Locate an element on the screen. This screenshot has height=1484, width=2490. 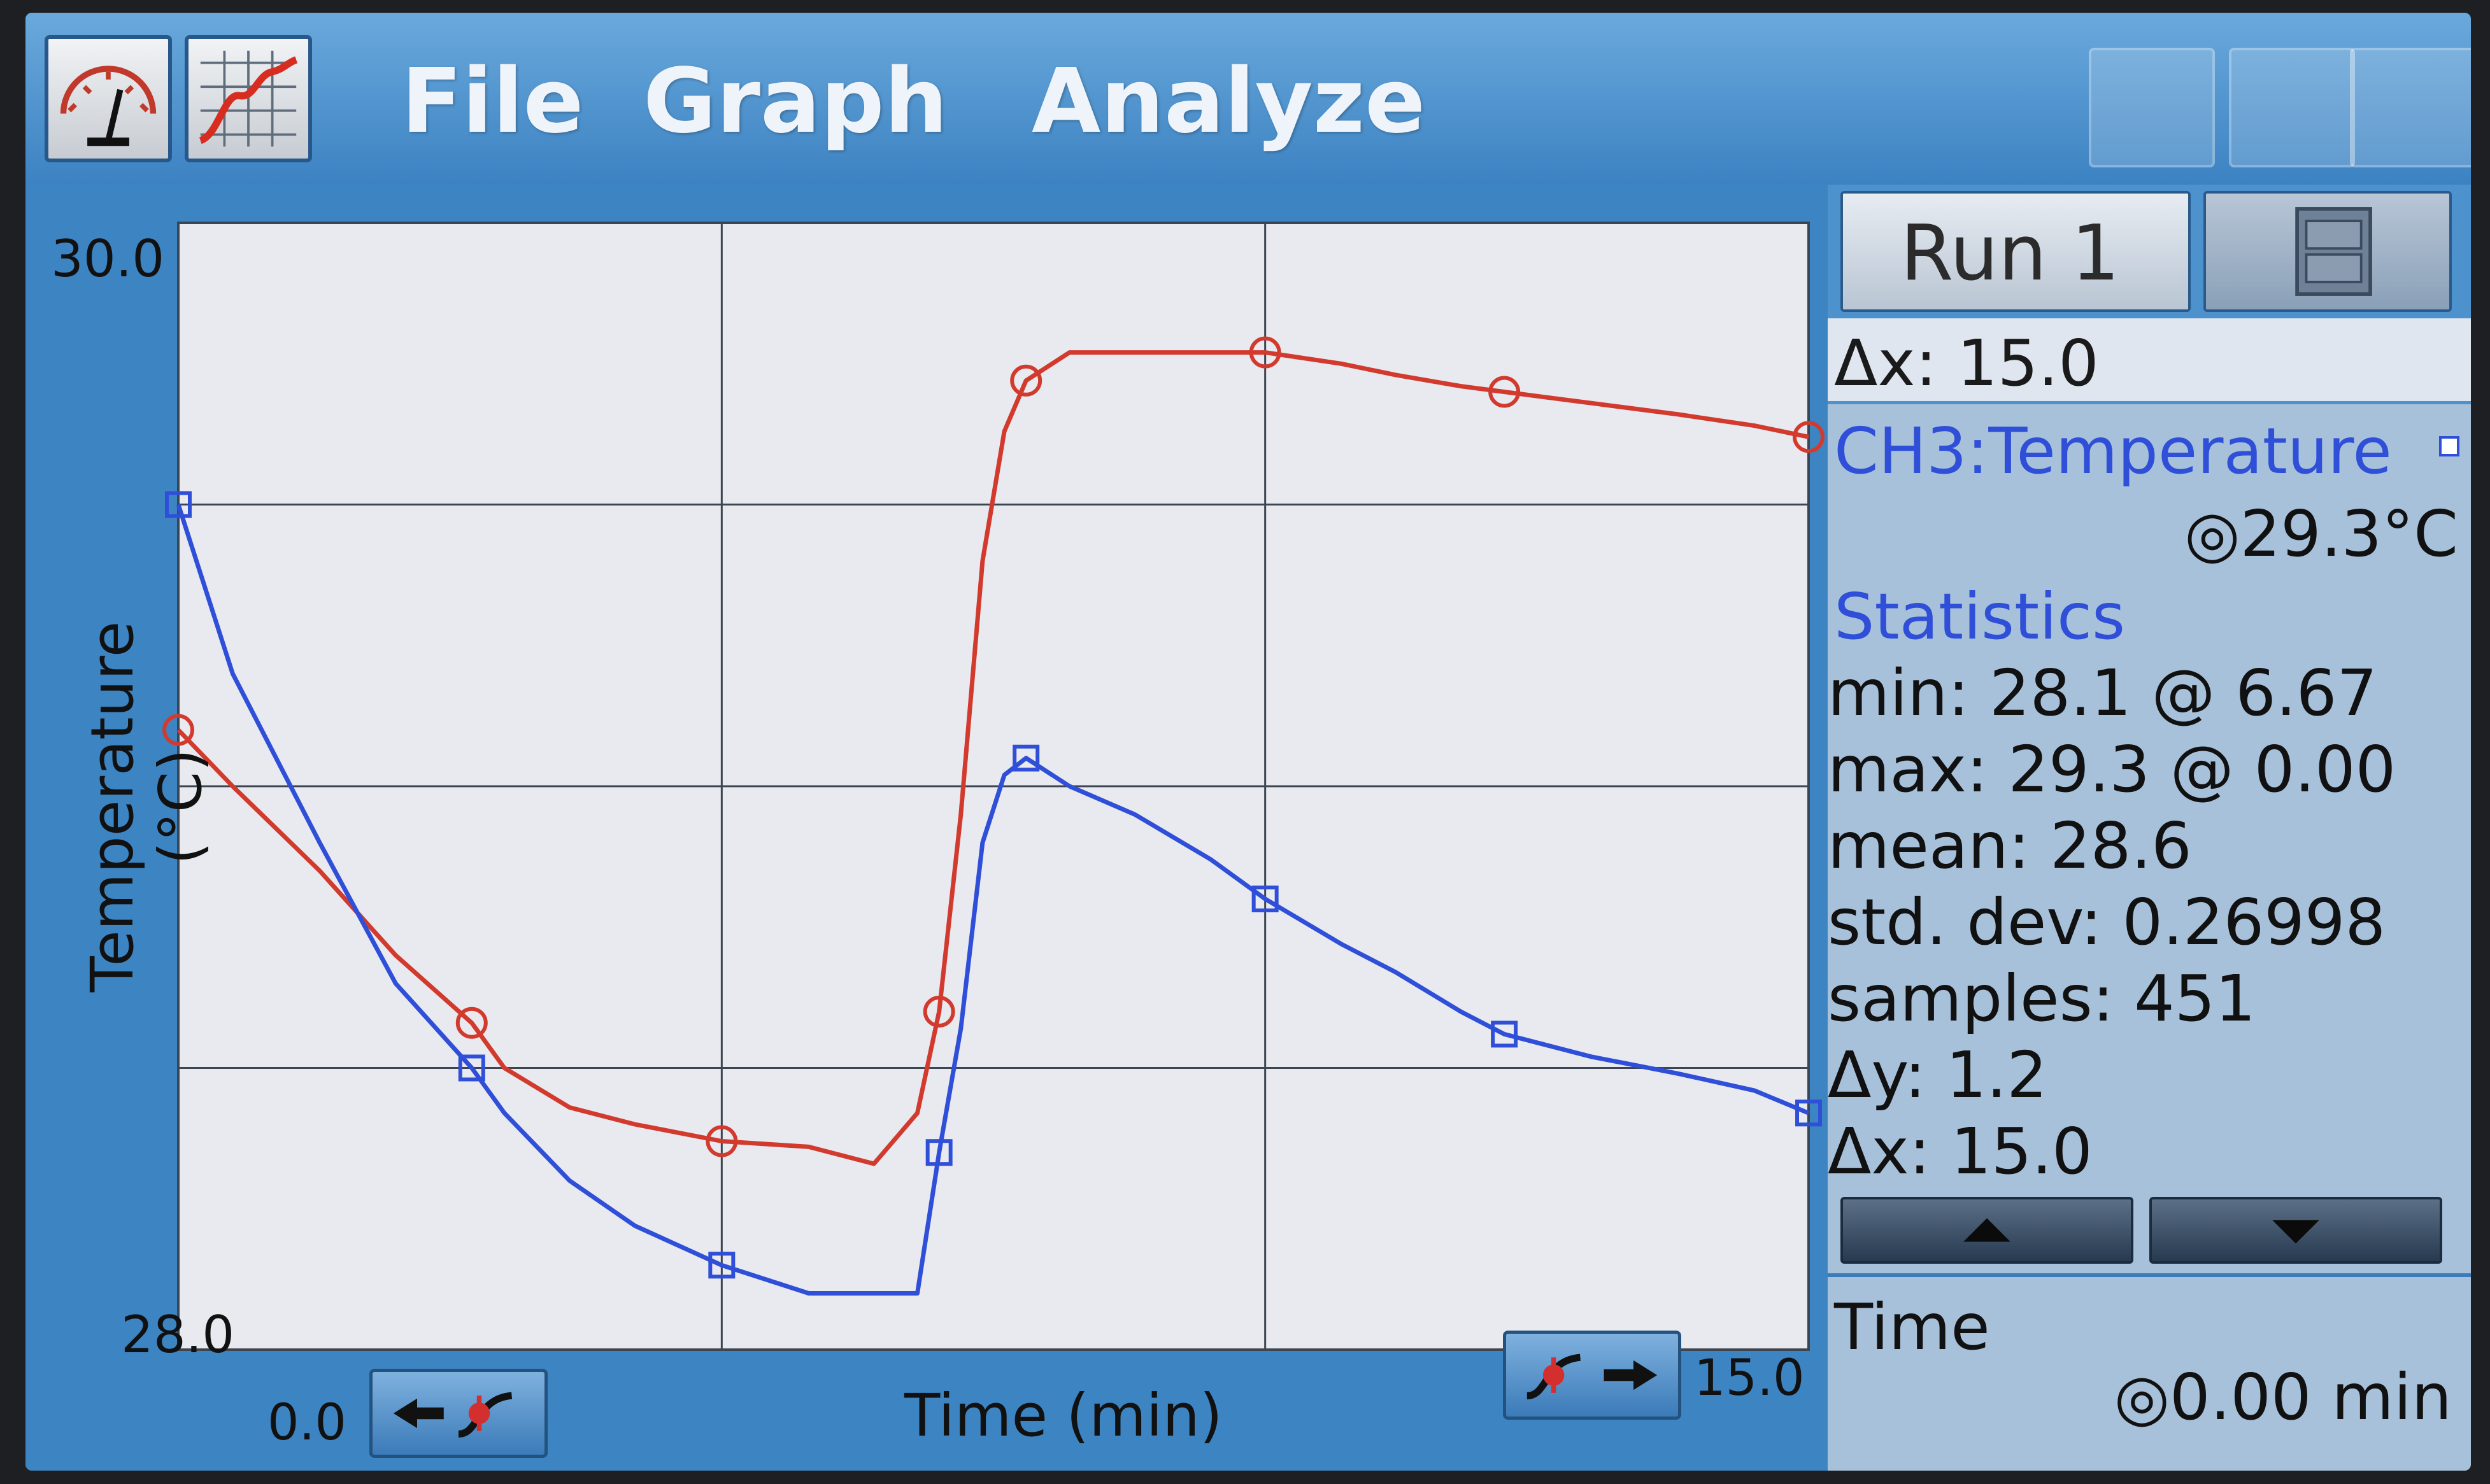
y-bottom-tick: 28.0 is located at coordinates (178, 1334).